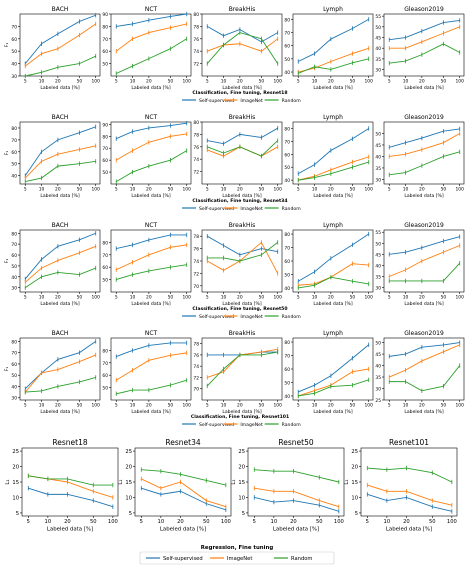  I want to click on y-tick-label: 30, so click(378, 390).